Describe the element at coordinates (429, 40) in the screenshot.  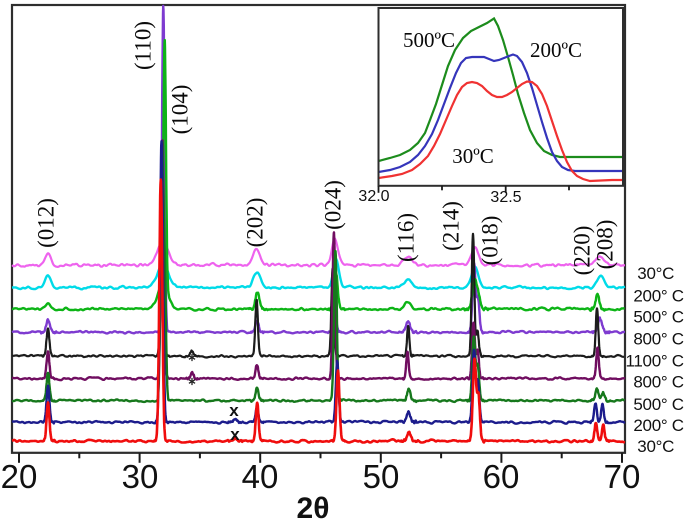
I see `svg-text: 500ºC` at that location.